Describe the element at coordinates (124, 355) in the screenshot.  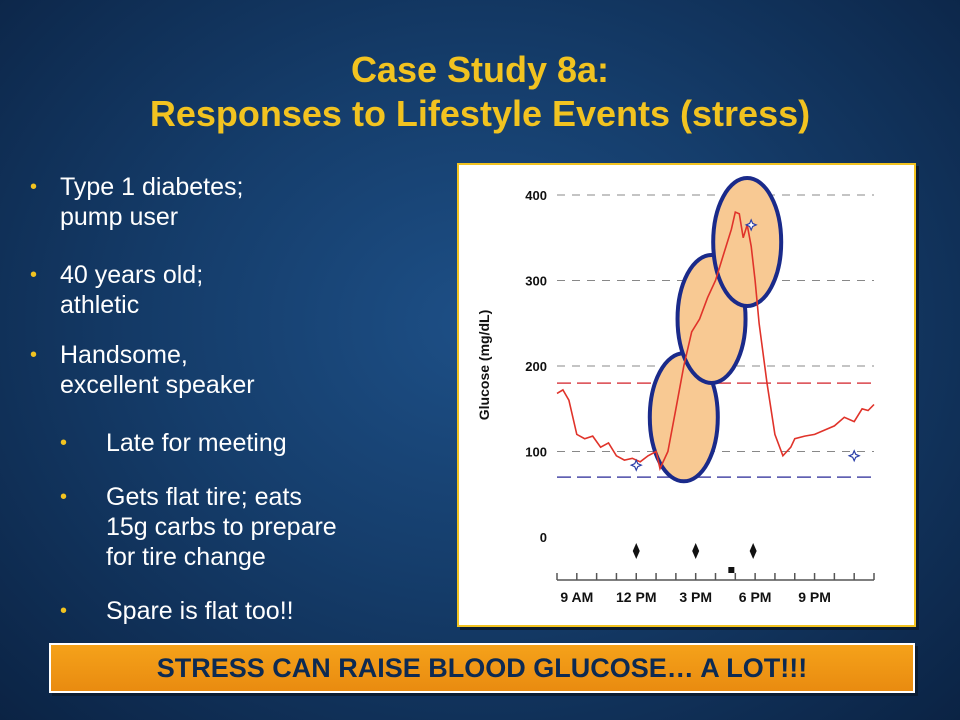
I see `bullet-line: Handsome,` at that location.